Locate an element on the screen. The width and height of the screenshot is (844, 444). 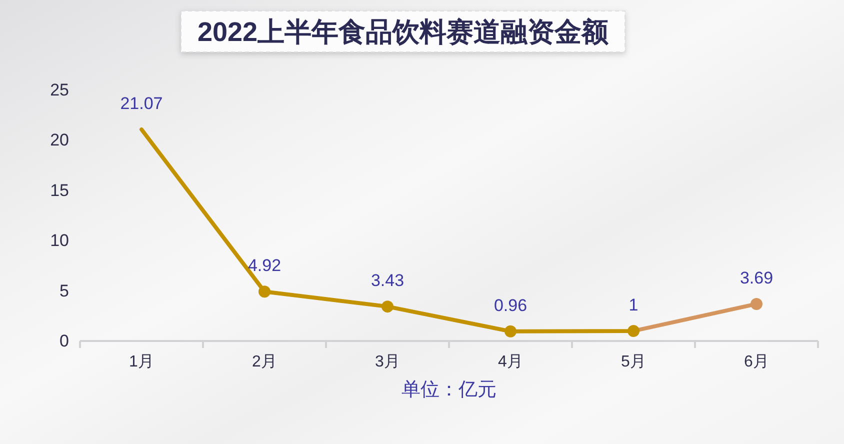
y-tick-label: 25 is located at coordinates (59, 90).